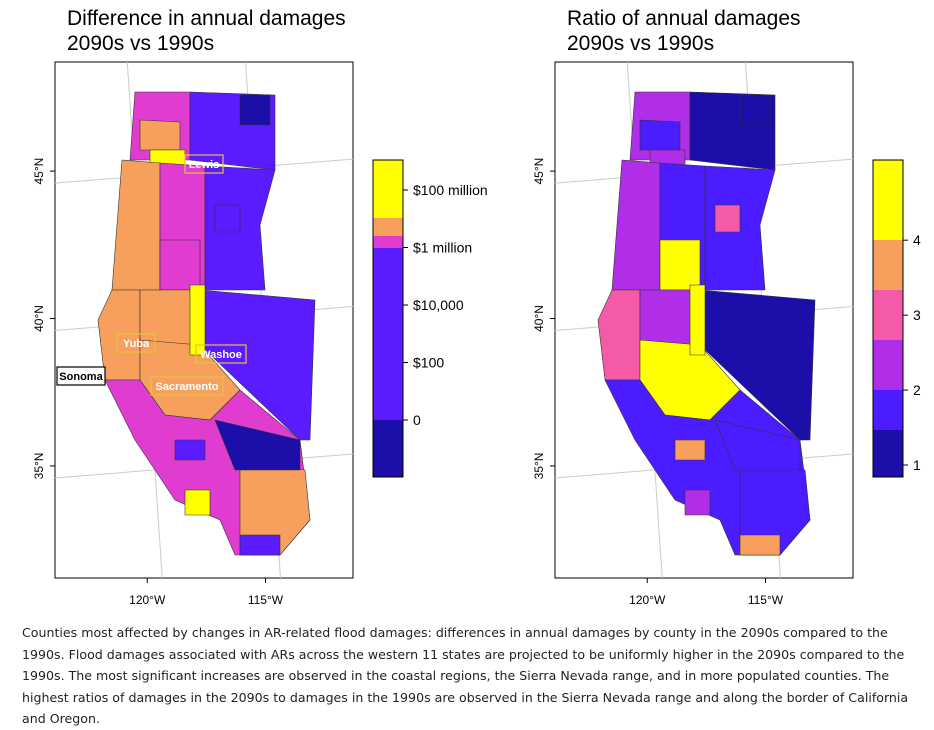 Image resolution: width=934 pixels, height=730 pixels. Describe the element at coordinates (206, 18) in the screenshot. I see `panel-title: Difference in annual damages` at that location.